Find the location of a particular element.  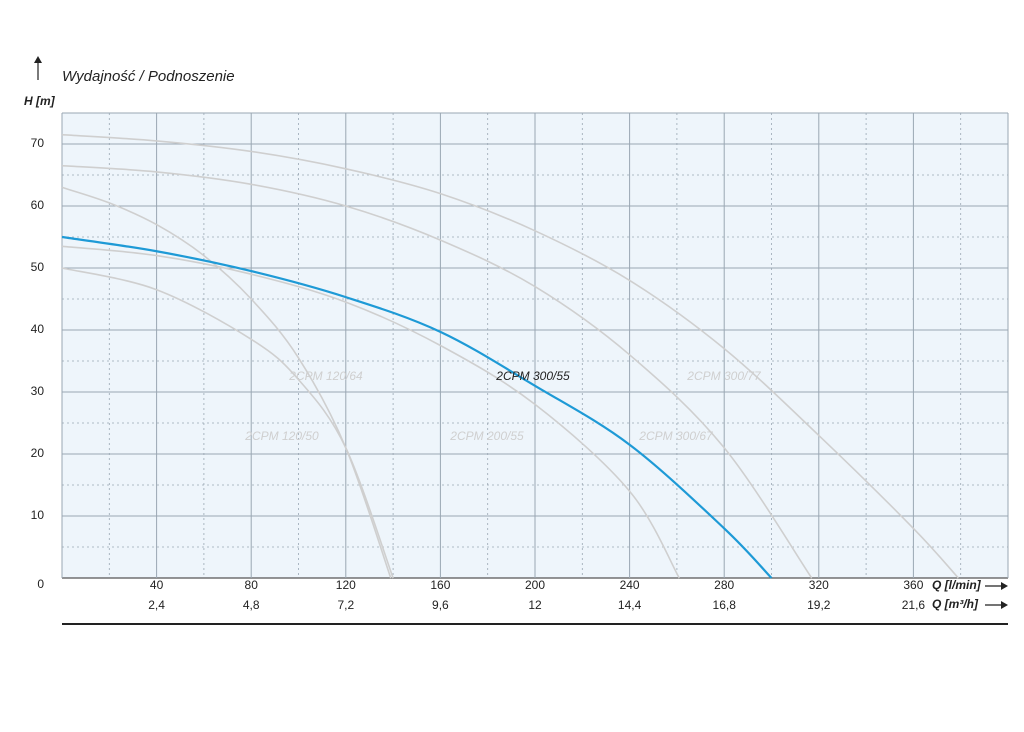

y-tick-label: 40 is located at coordinates (38, 329).